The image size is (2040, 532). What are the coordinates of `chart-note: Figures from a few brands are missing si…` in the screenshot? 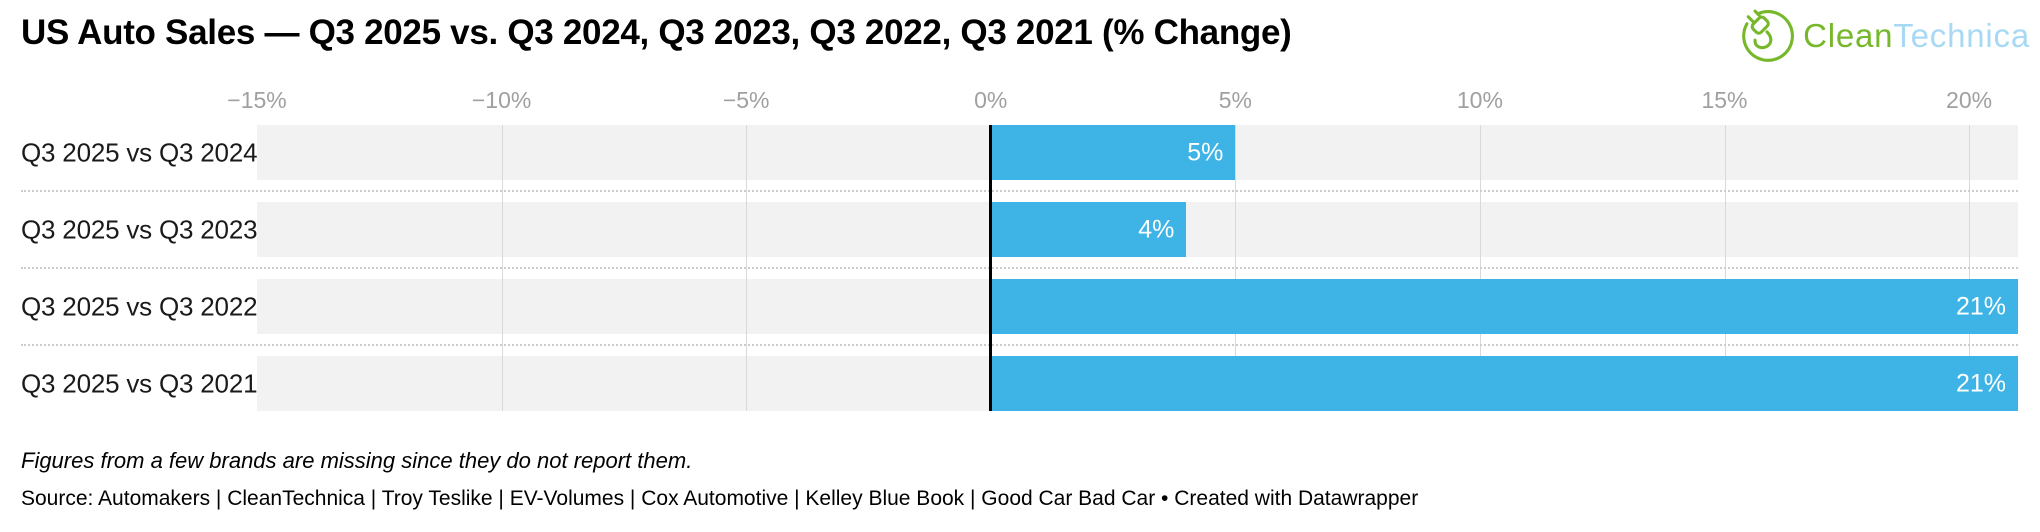 It's located at (357, 460).